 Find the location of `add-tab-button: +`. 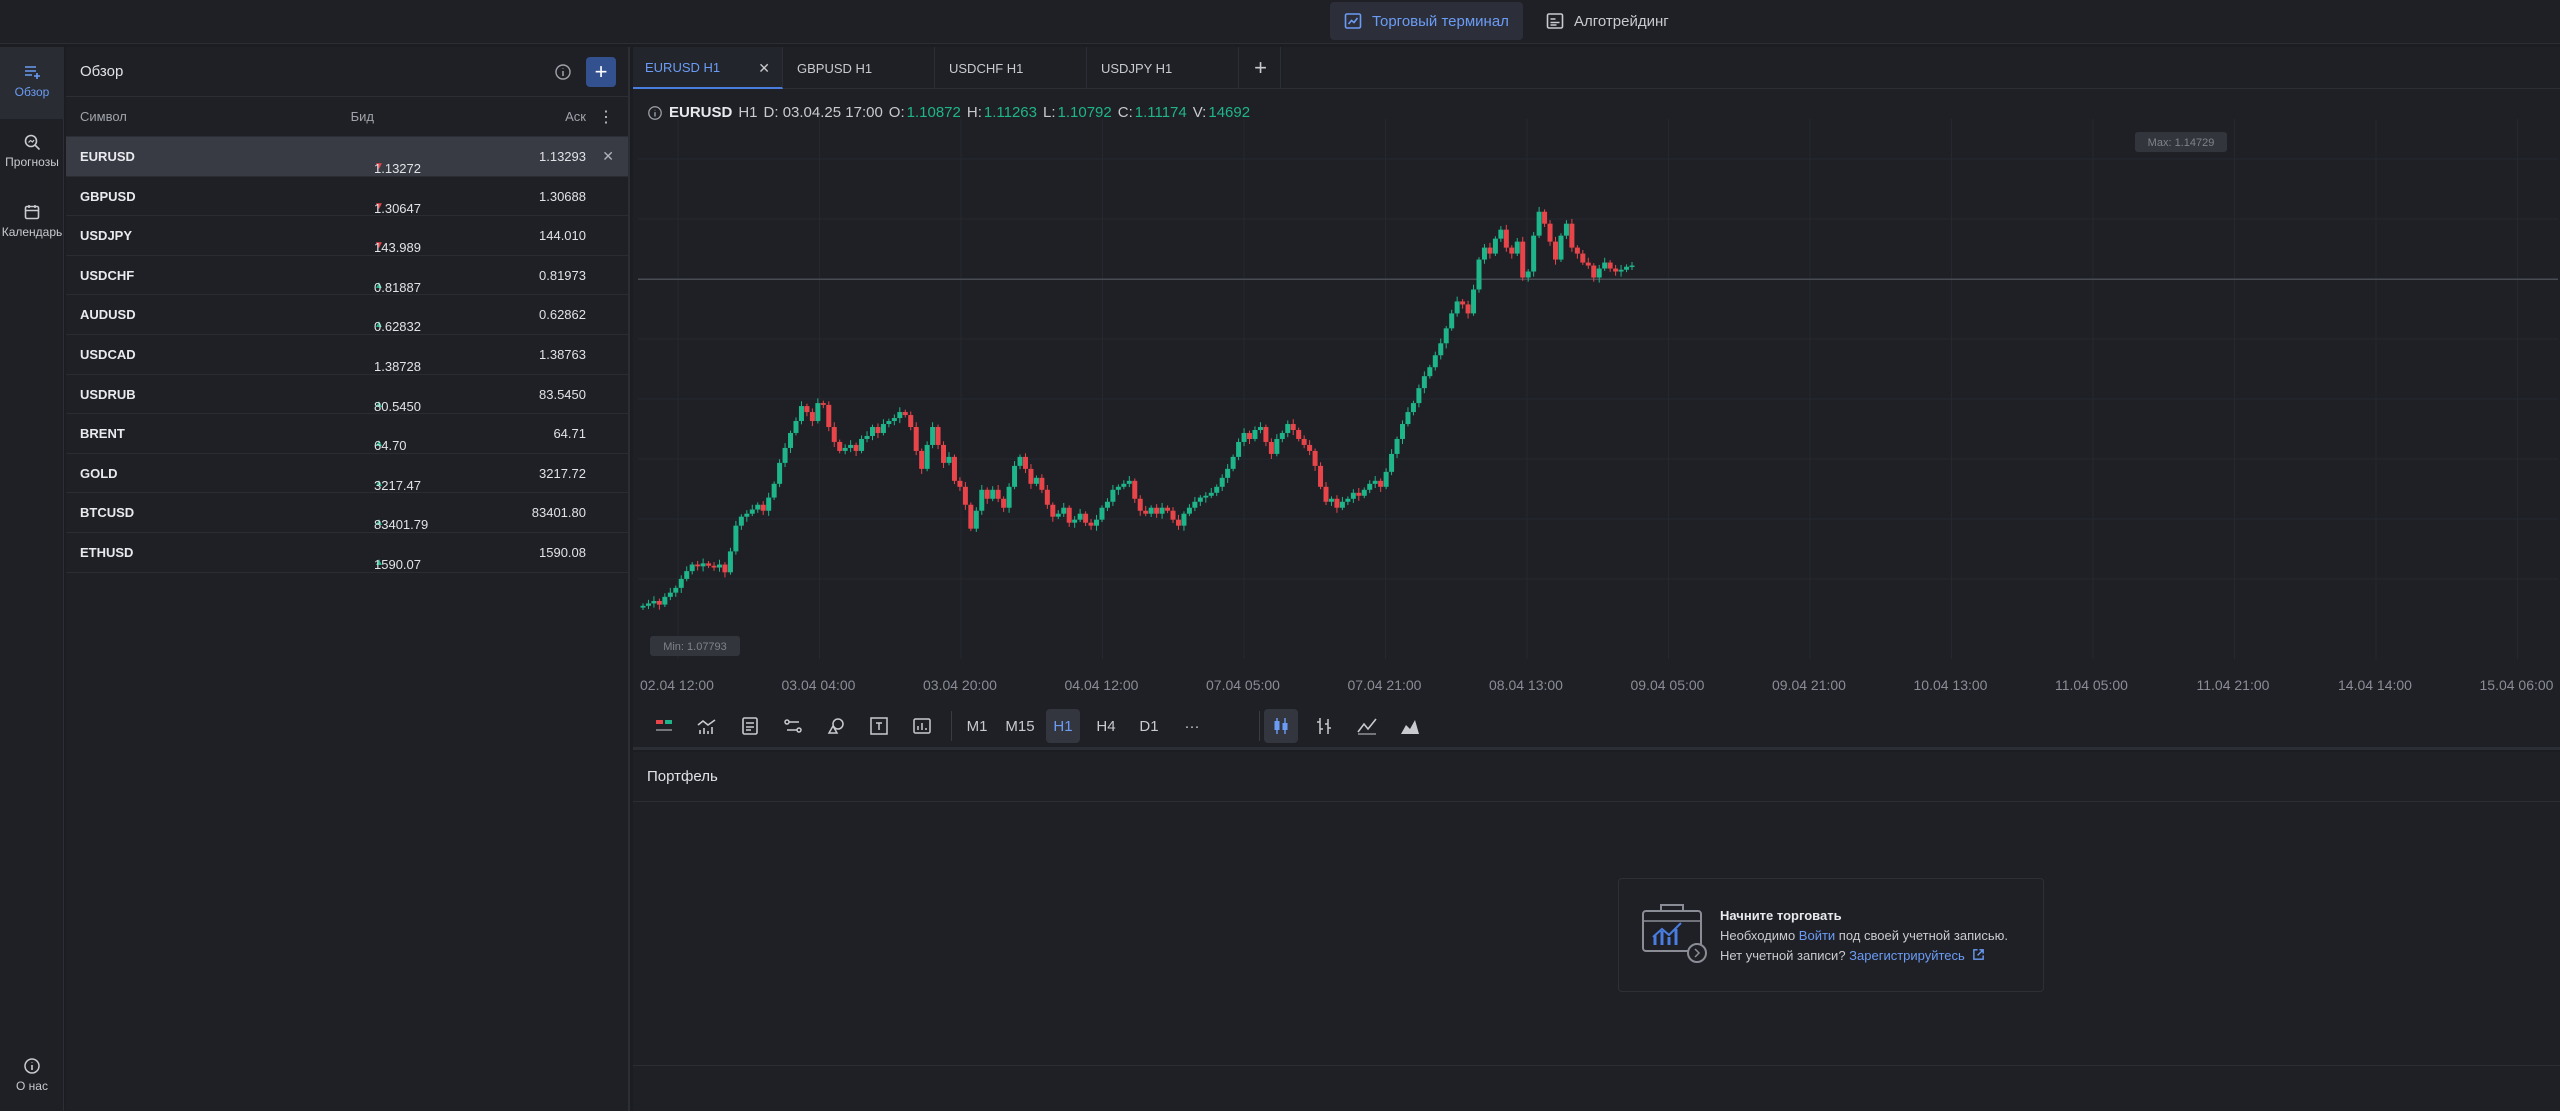

add-tab-button: + is located at coordinates (1261, 68).